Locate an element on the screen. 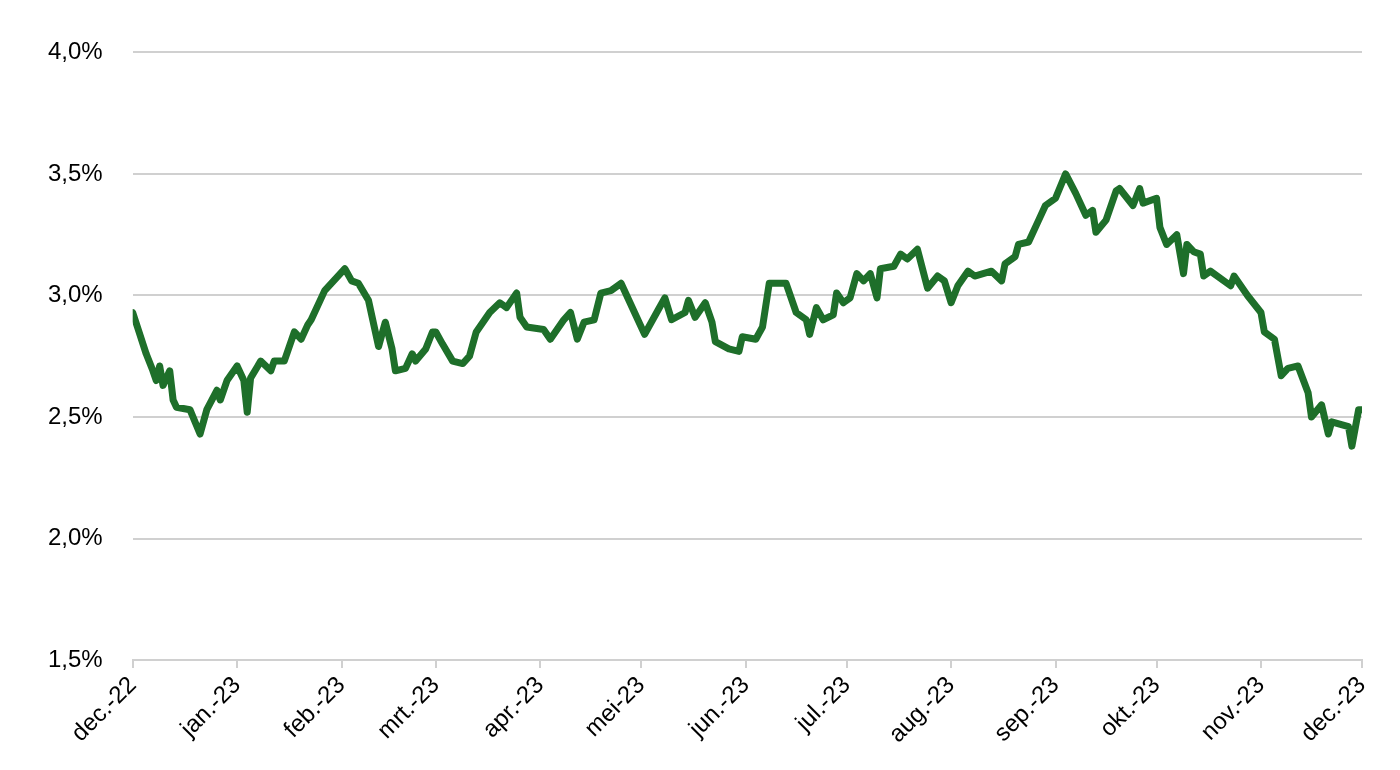 This screenshot has height=770, width=1400. y-tick-label: 4,0% is located at coordinates (75, 51).